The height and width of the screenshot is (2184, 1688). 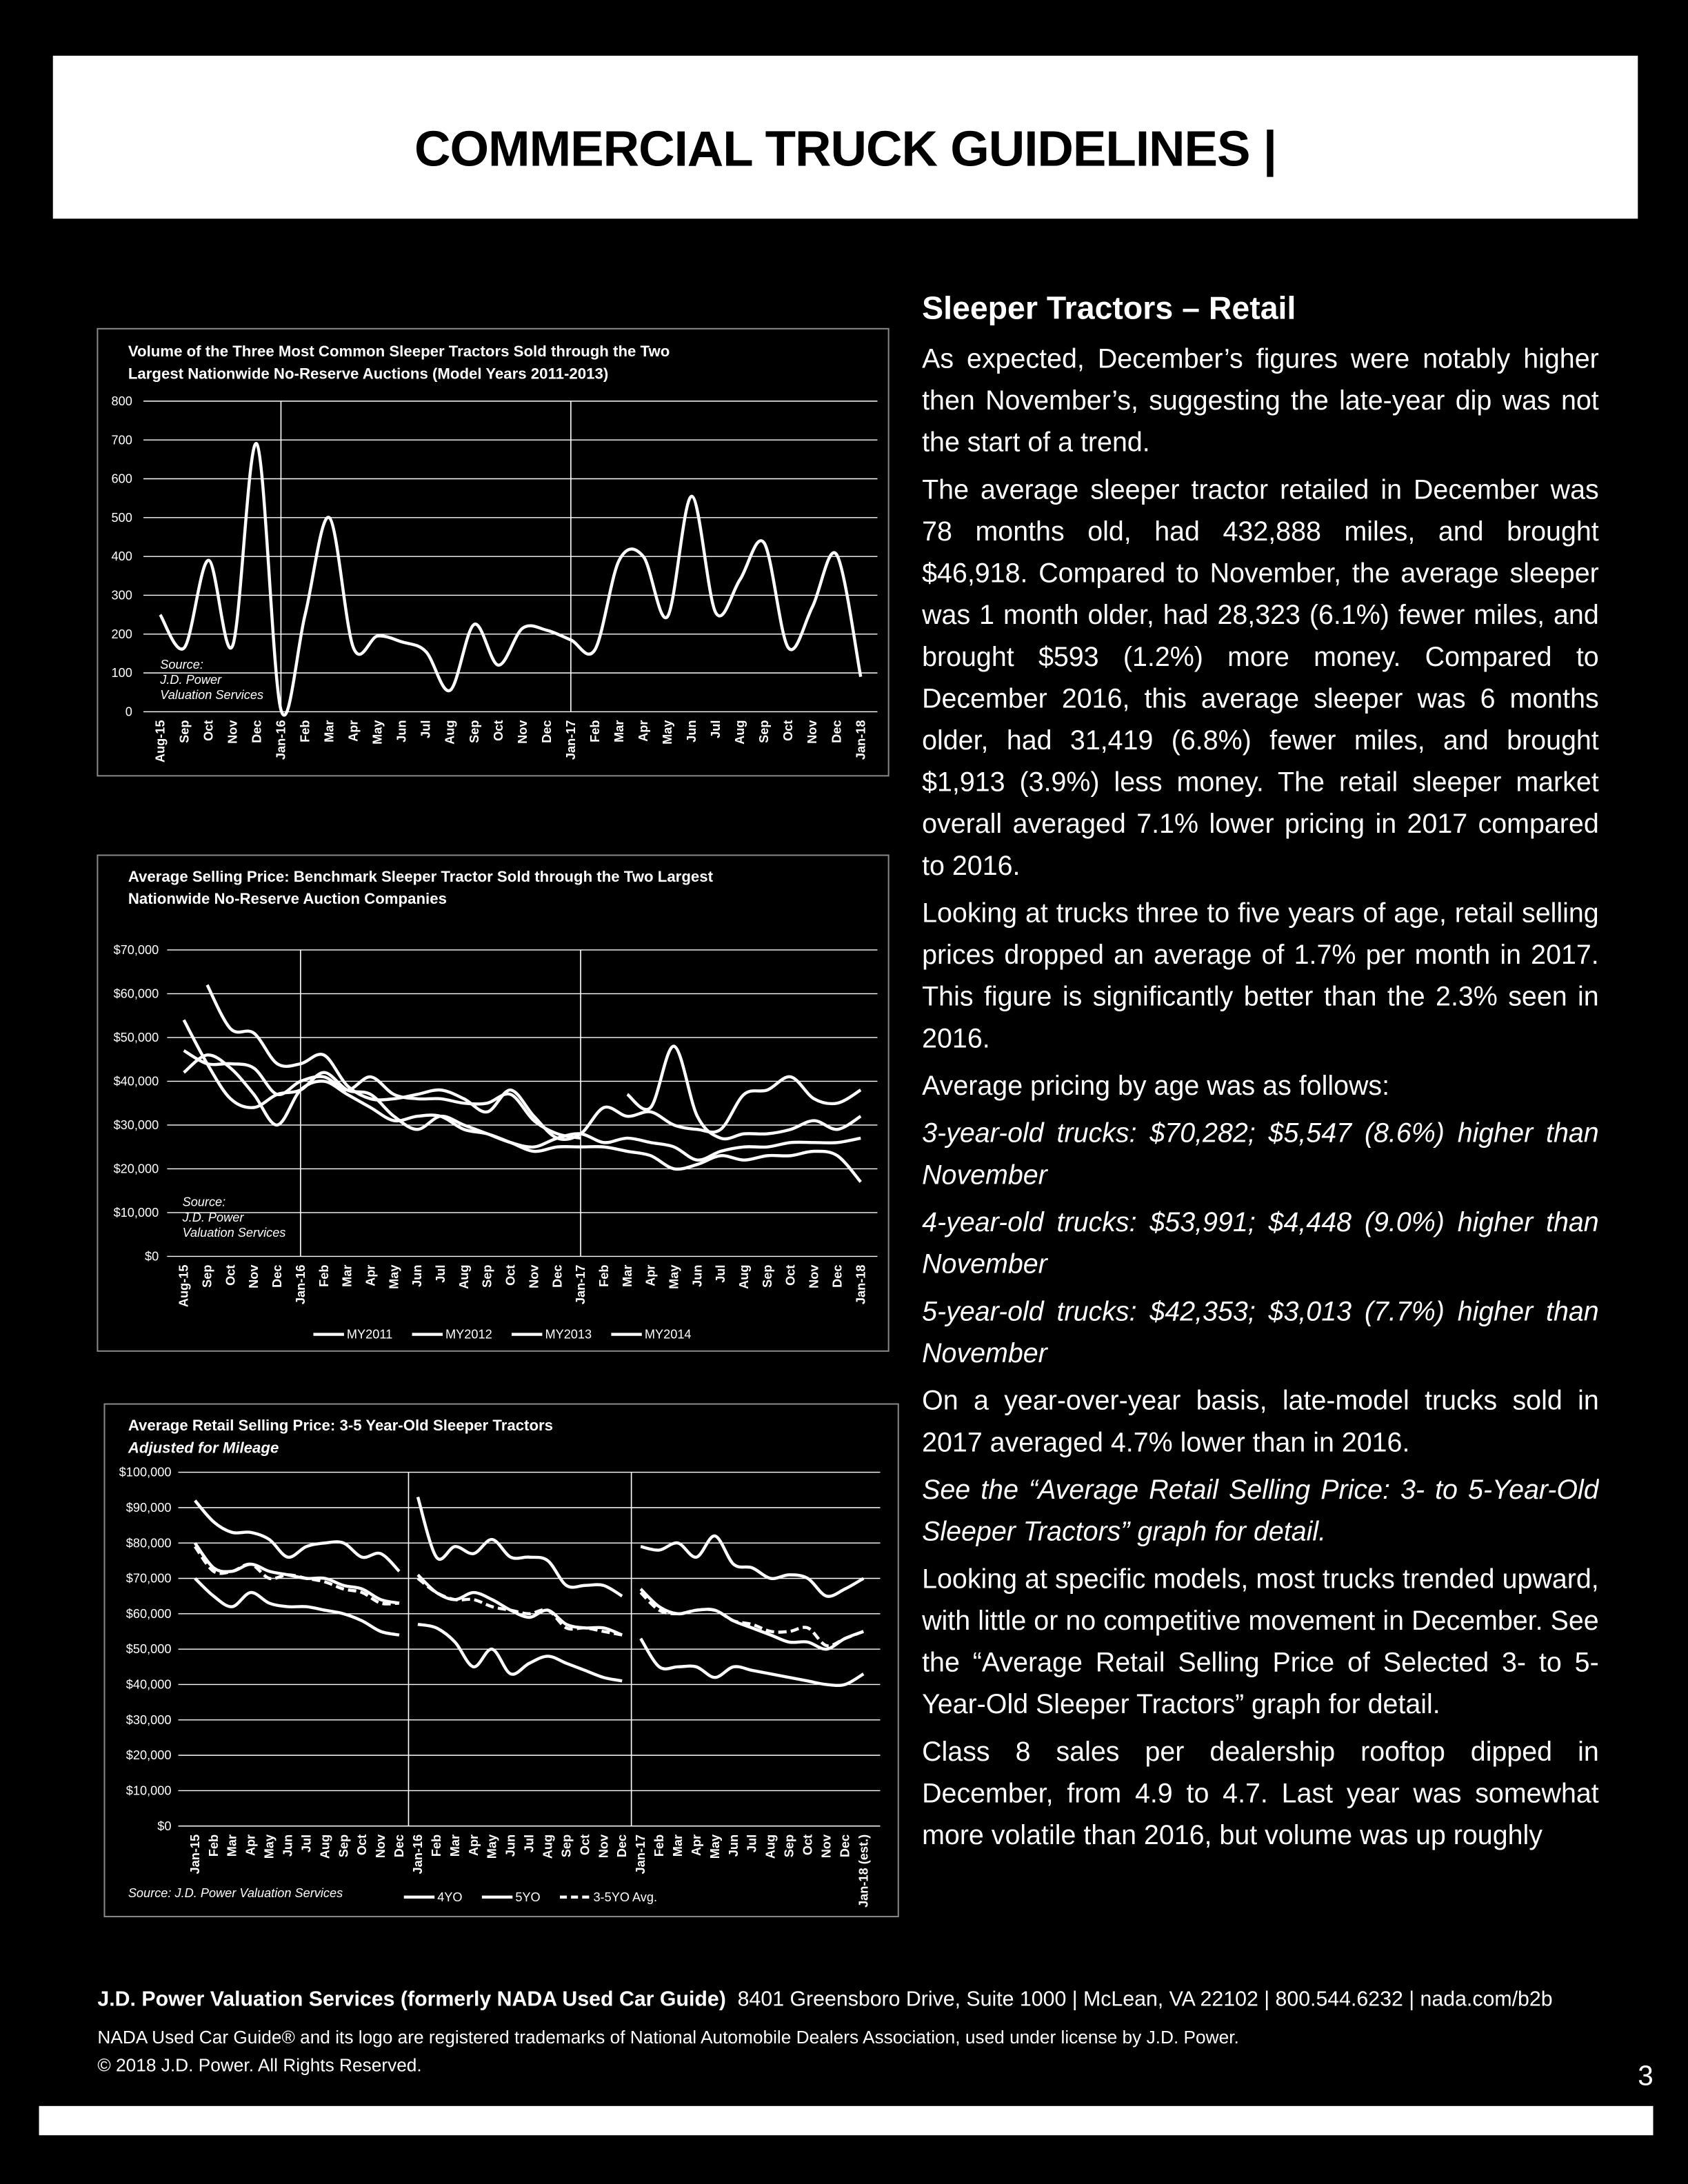 I want to click on legend-label: 4YO, so click(x=449, y=1897).